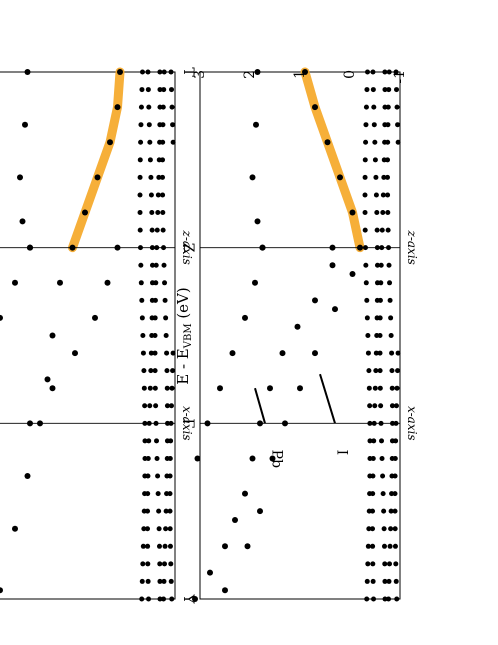 The image size is (498, 645). I want to click on y-axis-label: E - EVBM (eV), so click(184, 336).